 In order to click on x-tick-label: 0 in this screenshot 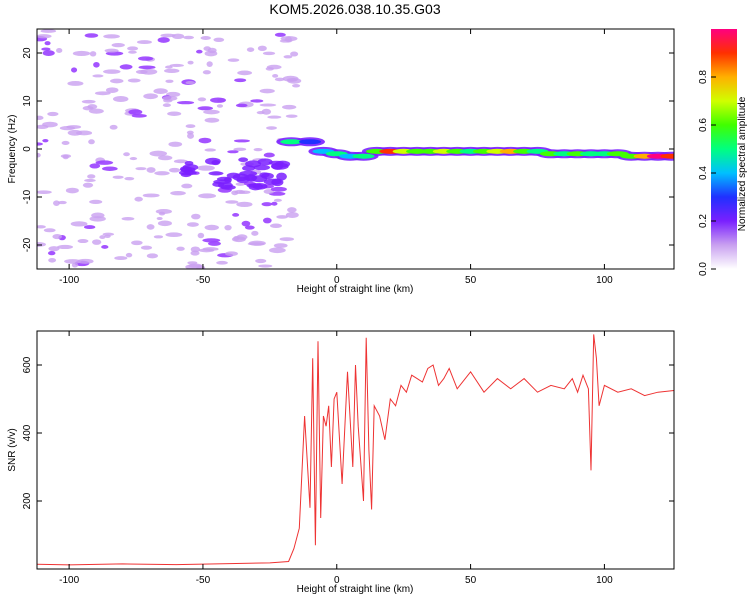, I will do `click(337, 280)`.